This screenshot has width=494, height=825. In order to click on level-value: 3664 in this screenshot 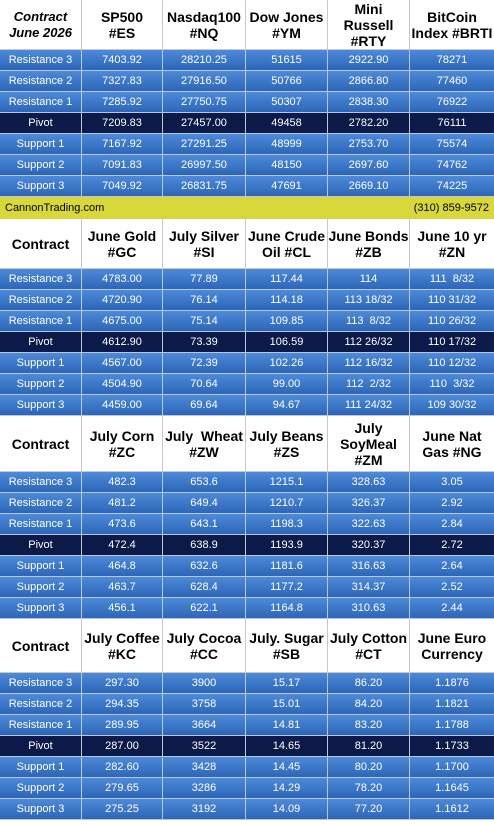, I will do `click(204, 725)`.